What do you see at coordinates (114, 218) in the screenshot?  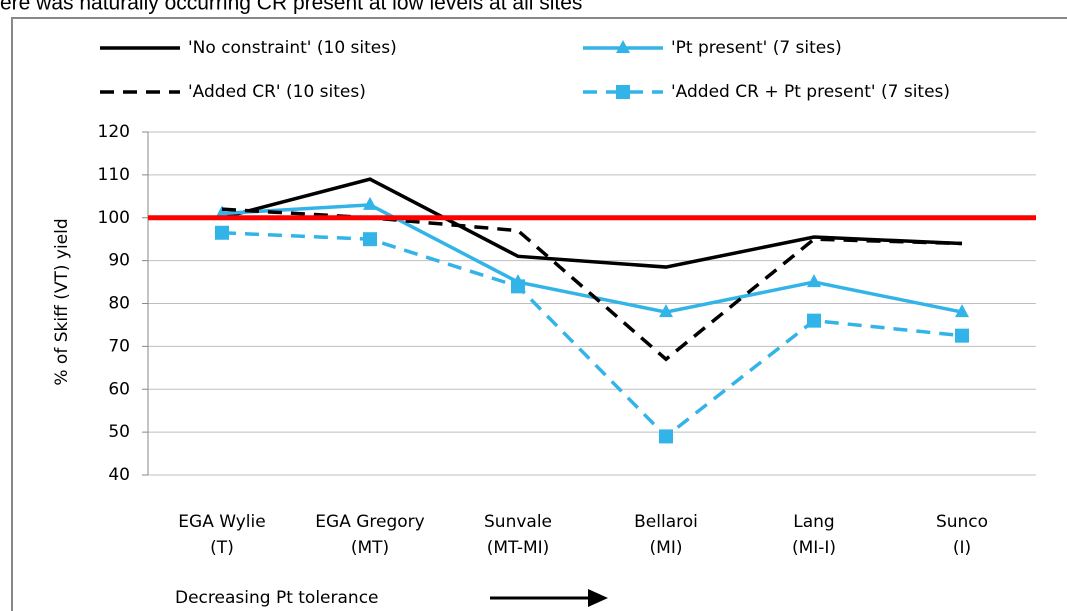 I see `y-tick-label: 100` at bounding box center [114, 218].